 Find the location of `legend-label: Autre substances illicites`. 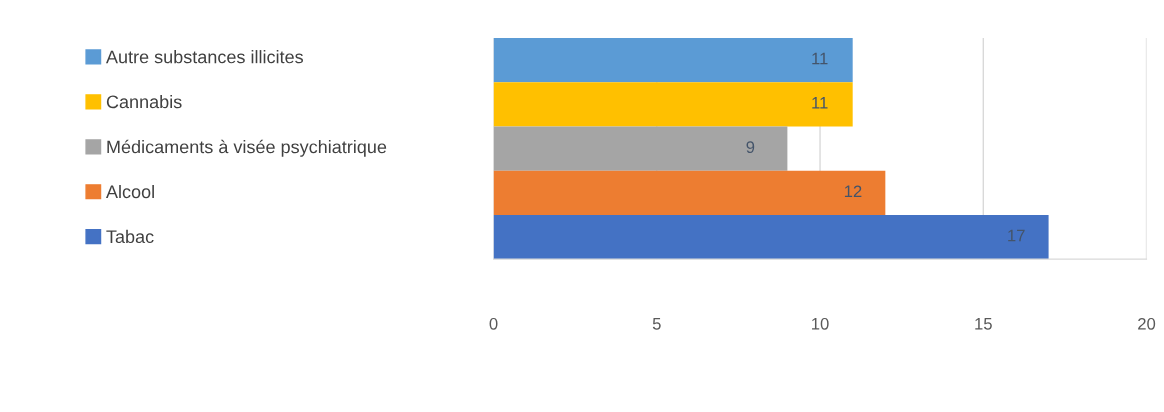

legend-label: Autre substances illicites is located at coordinates (204, 57).